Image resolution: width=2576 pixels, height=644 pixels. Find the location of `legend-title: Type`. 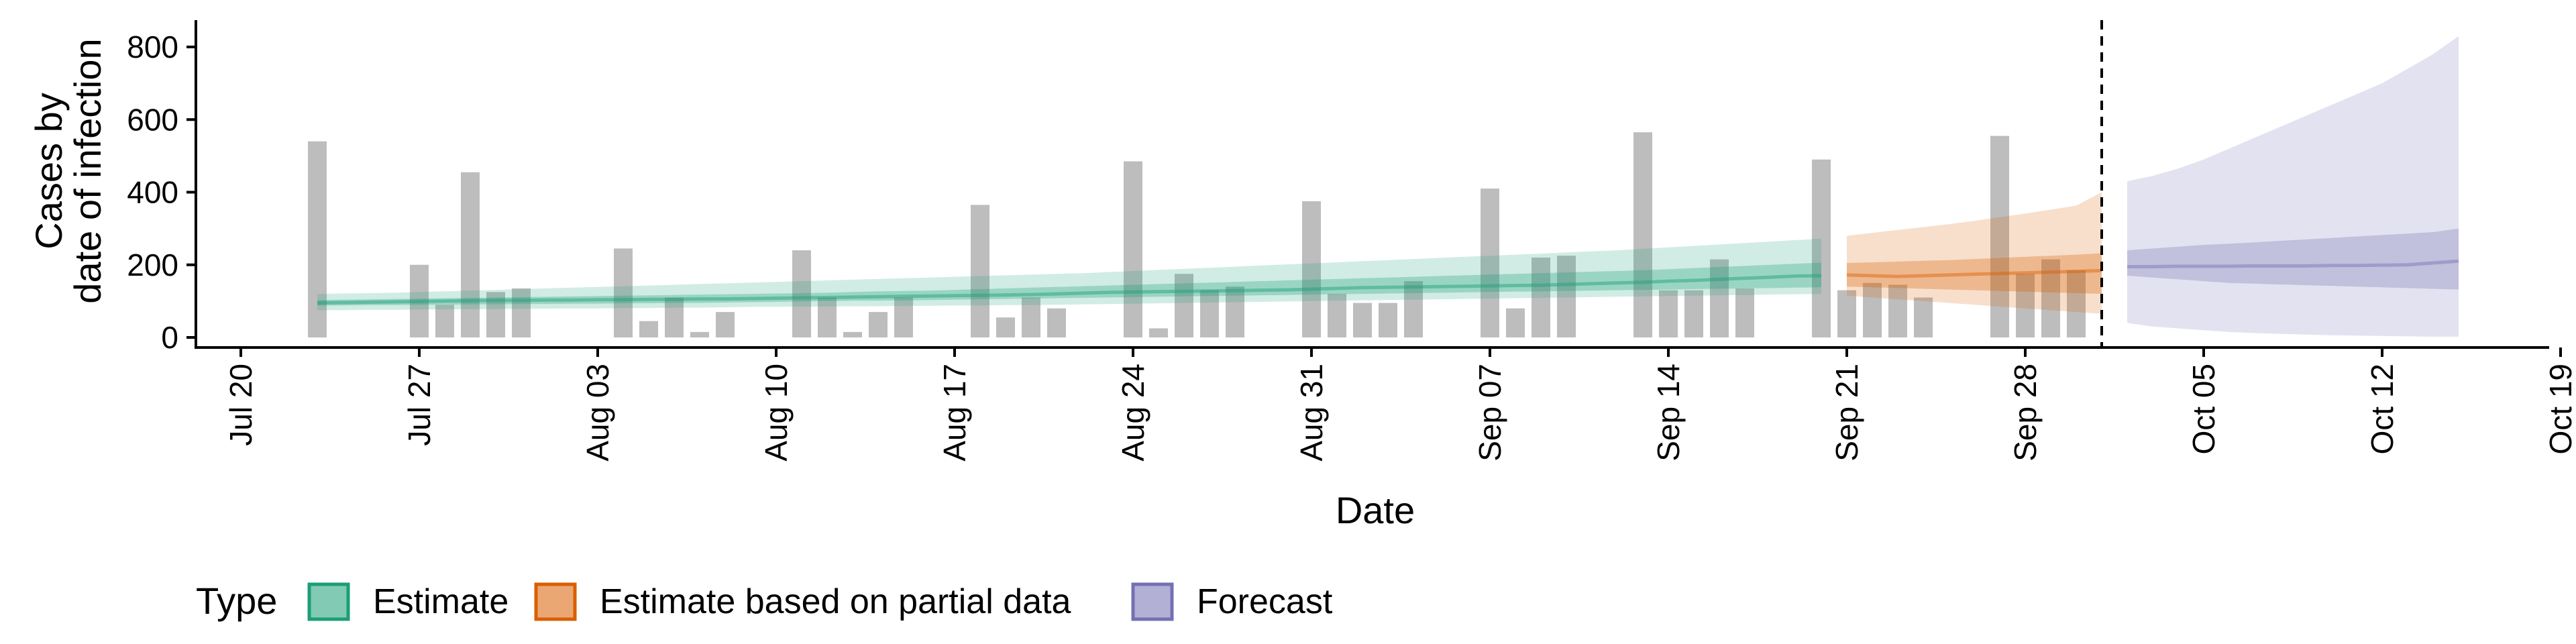

legend-title: Type is located at coordinates (236, 601).